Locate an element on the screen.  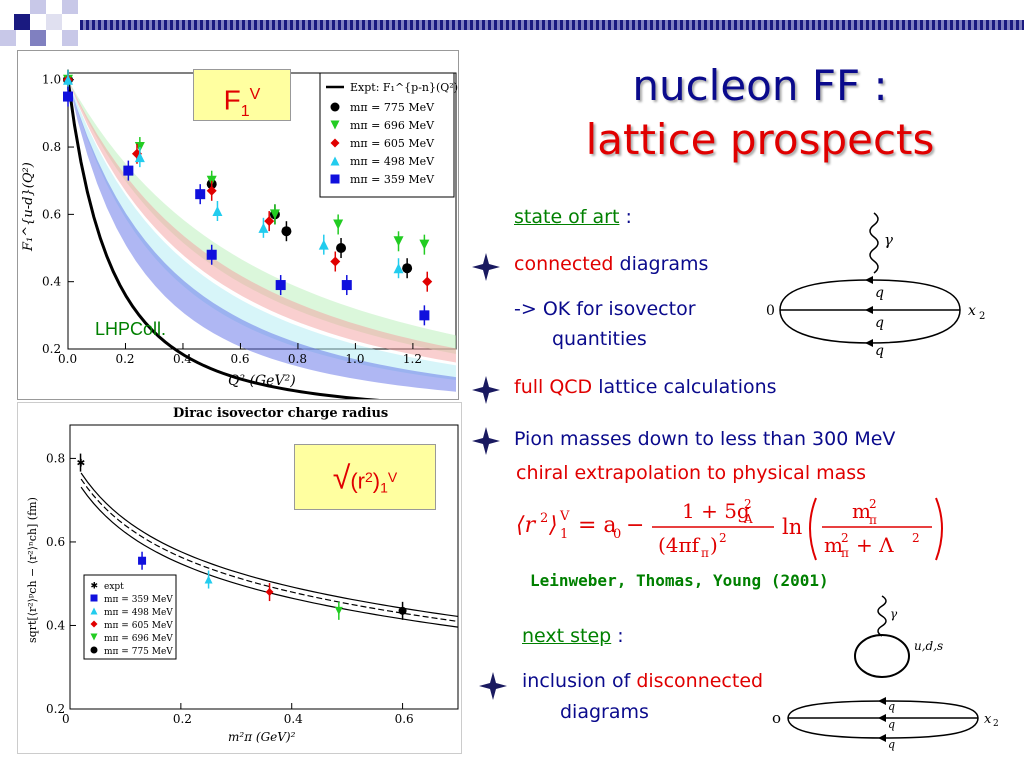
origin-label: 0 is located at coordinates (770, 311).